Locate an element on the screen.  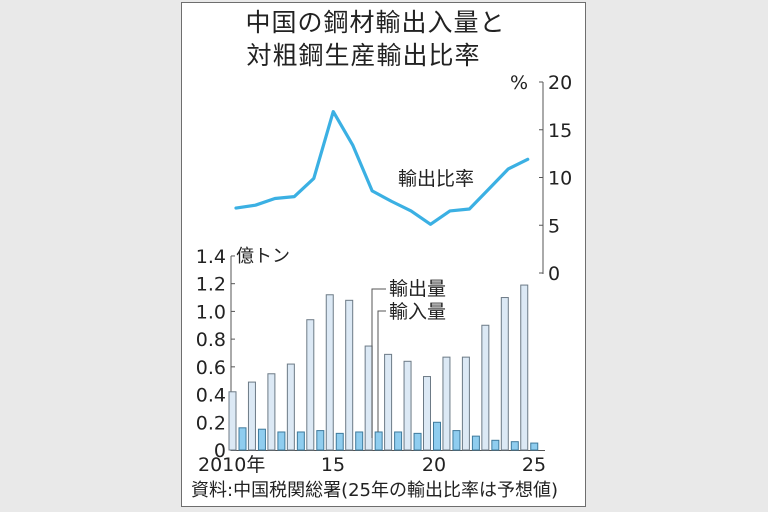
label-import: 輸入量 is located at coordinates (417, 312).